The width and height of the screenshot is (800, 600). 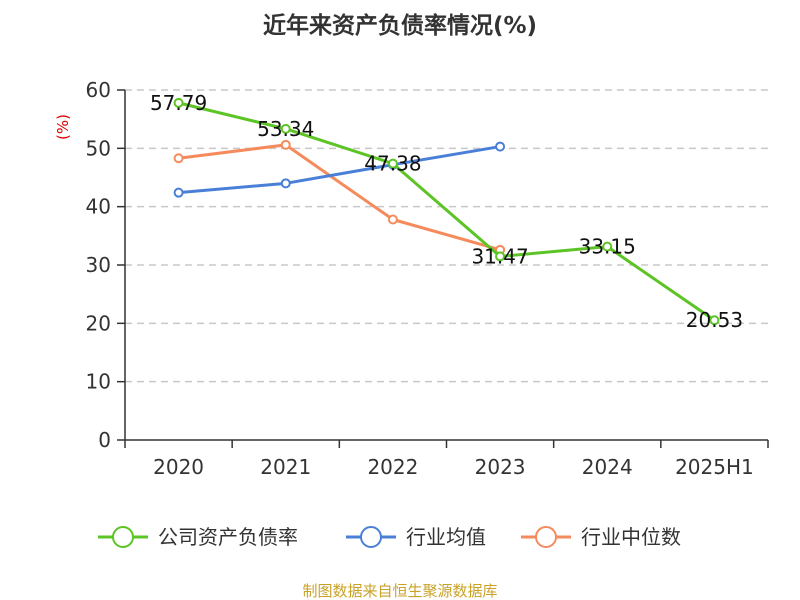 What do you see at coordinates (399, 591) in the screenshot?
I see `source-footer: 制图数据来自恒生聚源数据库` at bounding box center [399, 591].